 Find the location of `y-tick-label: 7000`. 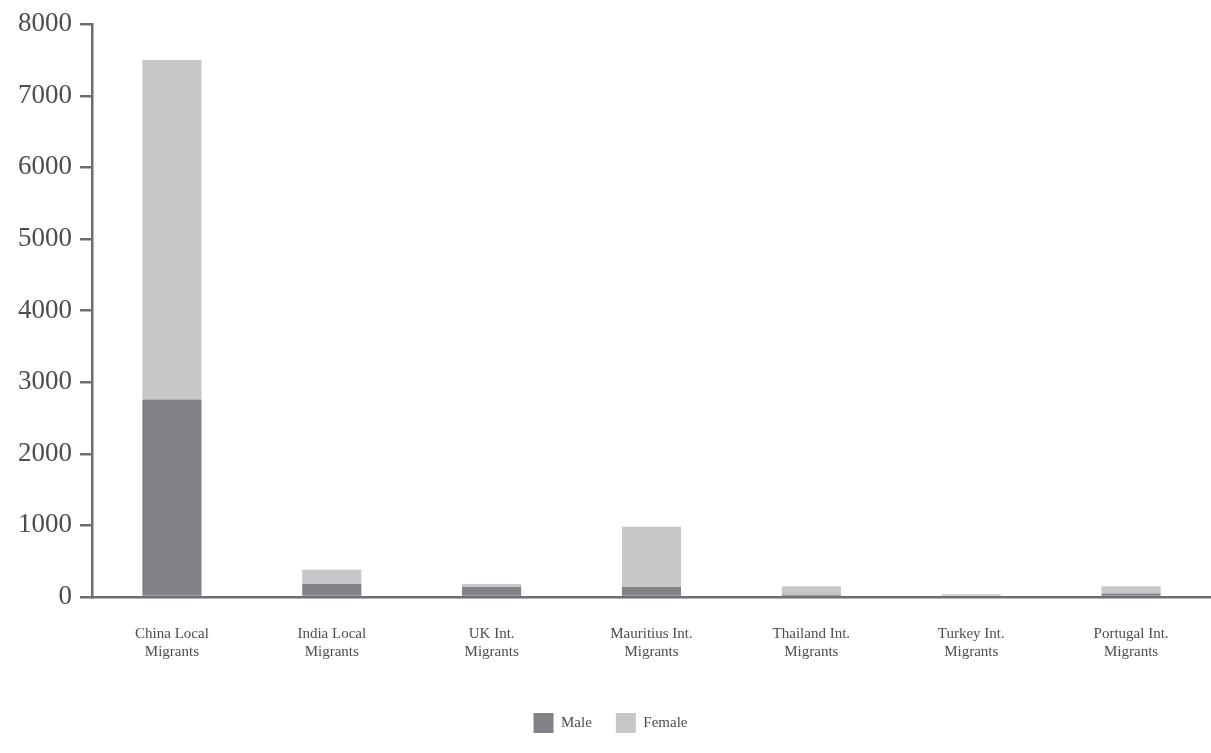

y-tick-label: 7000 is located at coordinates (45, 93).